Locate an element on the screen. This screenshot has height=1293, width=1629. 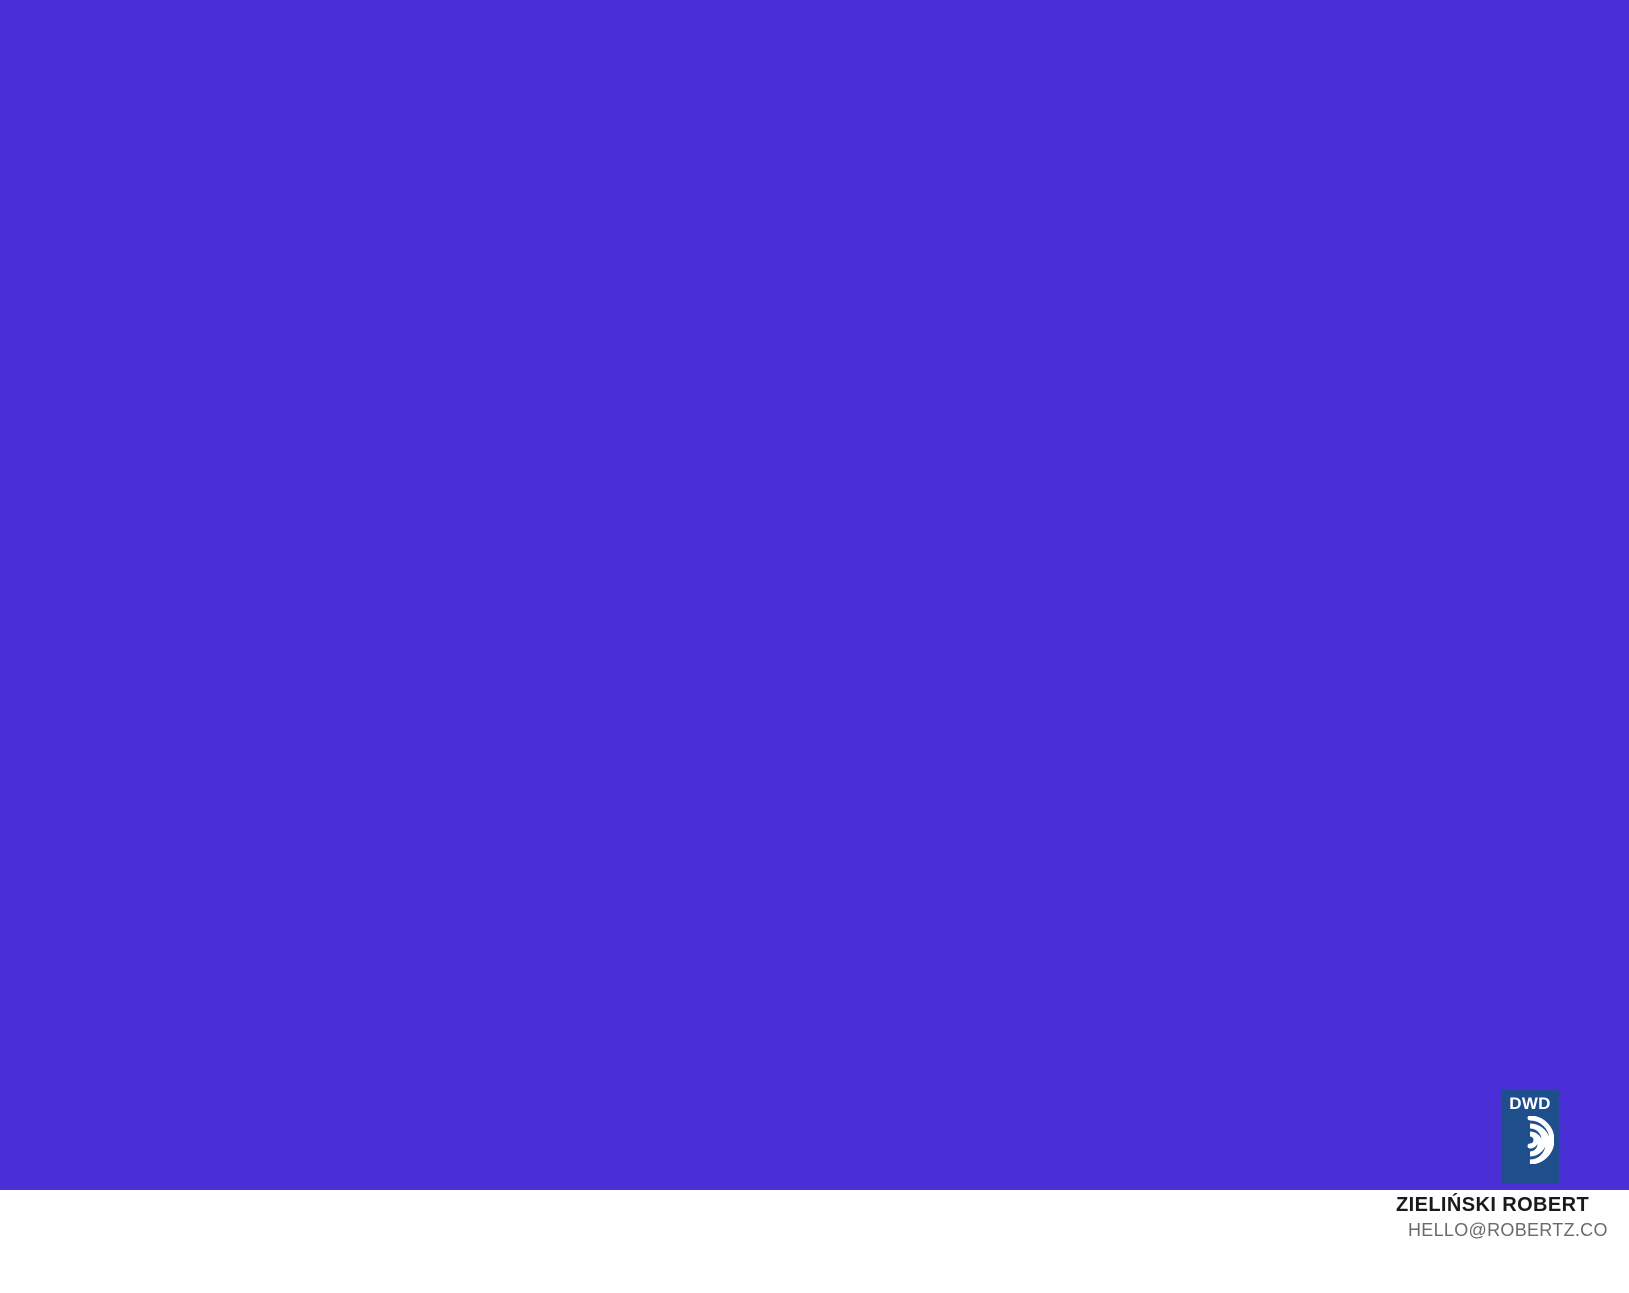
legend-panel is located at coordinates (814, 1238).